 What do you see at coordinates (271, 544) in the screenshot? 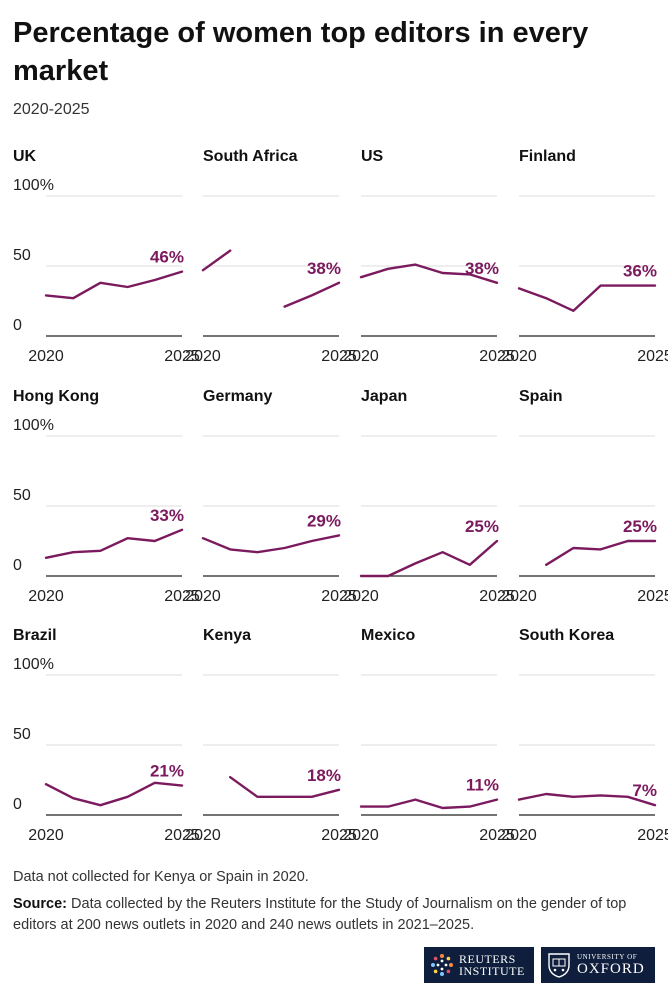
I see `series-line-germany` at bounding box center [271, 544].